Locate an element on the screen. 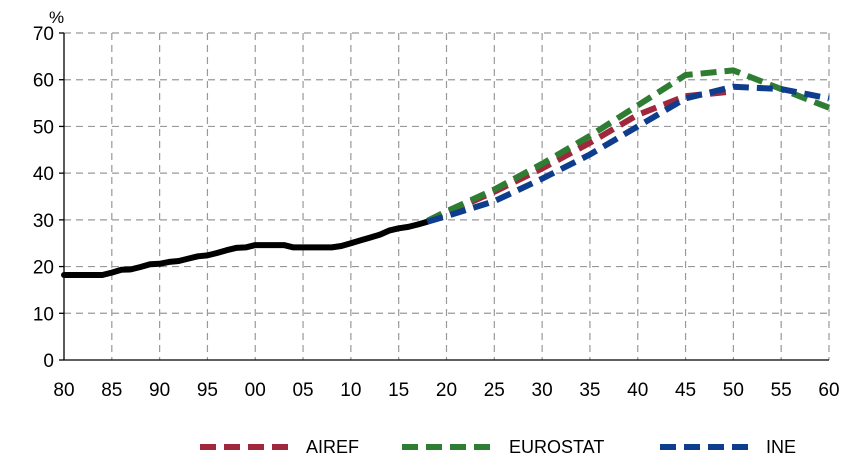 This screenshot has height=456, width=848. y-tick-label: 20 is located at coordinates (43, 268).